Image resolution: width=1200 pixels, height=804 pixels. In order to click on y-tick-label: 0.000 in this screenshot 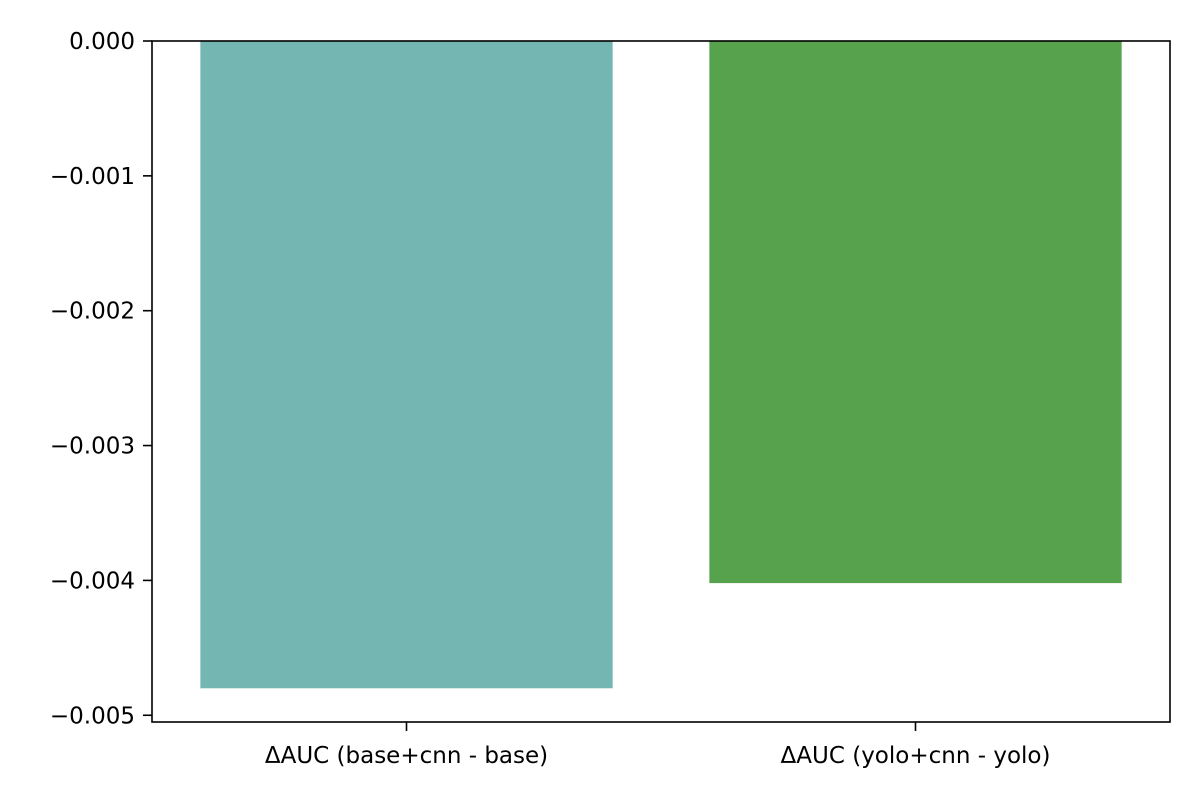, I will do `click(102, 42)`.